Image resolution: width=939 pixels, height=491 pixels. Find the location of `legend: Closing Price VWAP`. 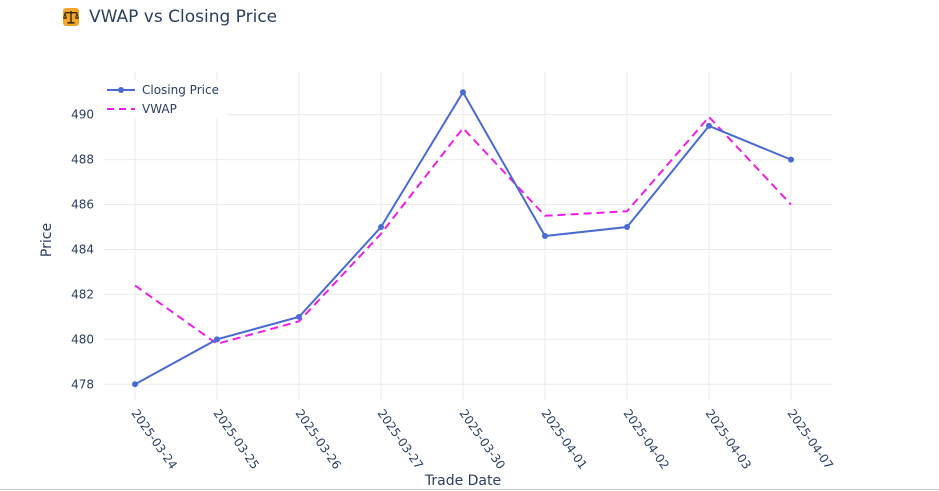

legend: Closing Price VWAP is located at coordinates (164, 99).